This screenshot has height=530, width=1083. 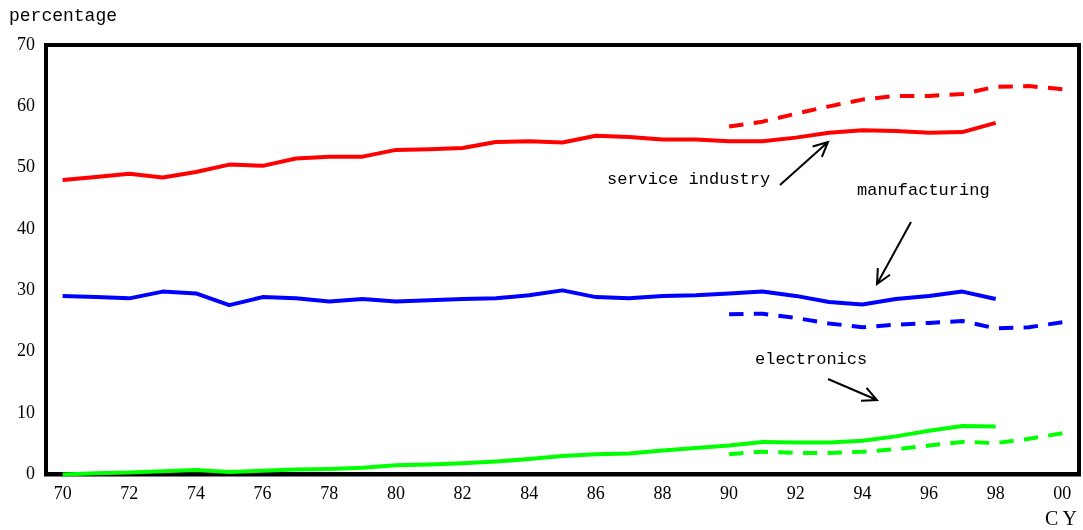 What do you see at coordinates (63, 16) in the screenshot?
I see `y-axis-title: percentage` at bounding box center [63, 16].